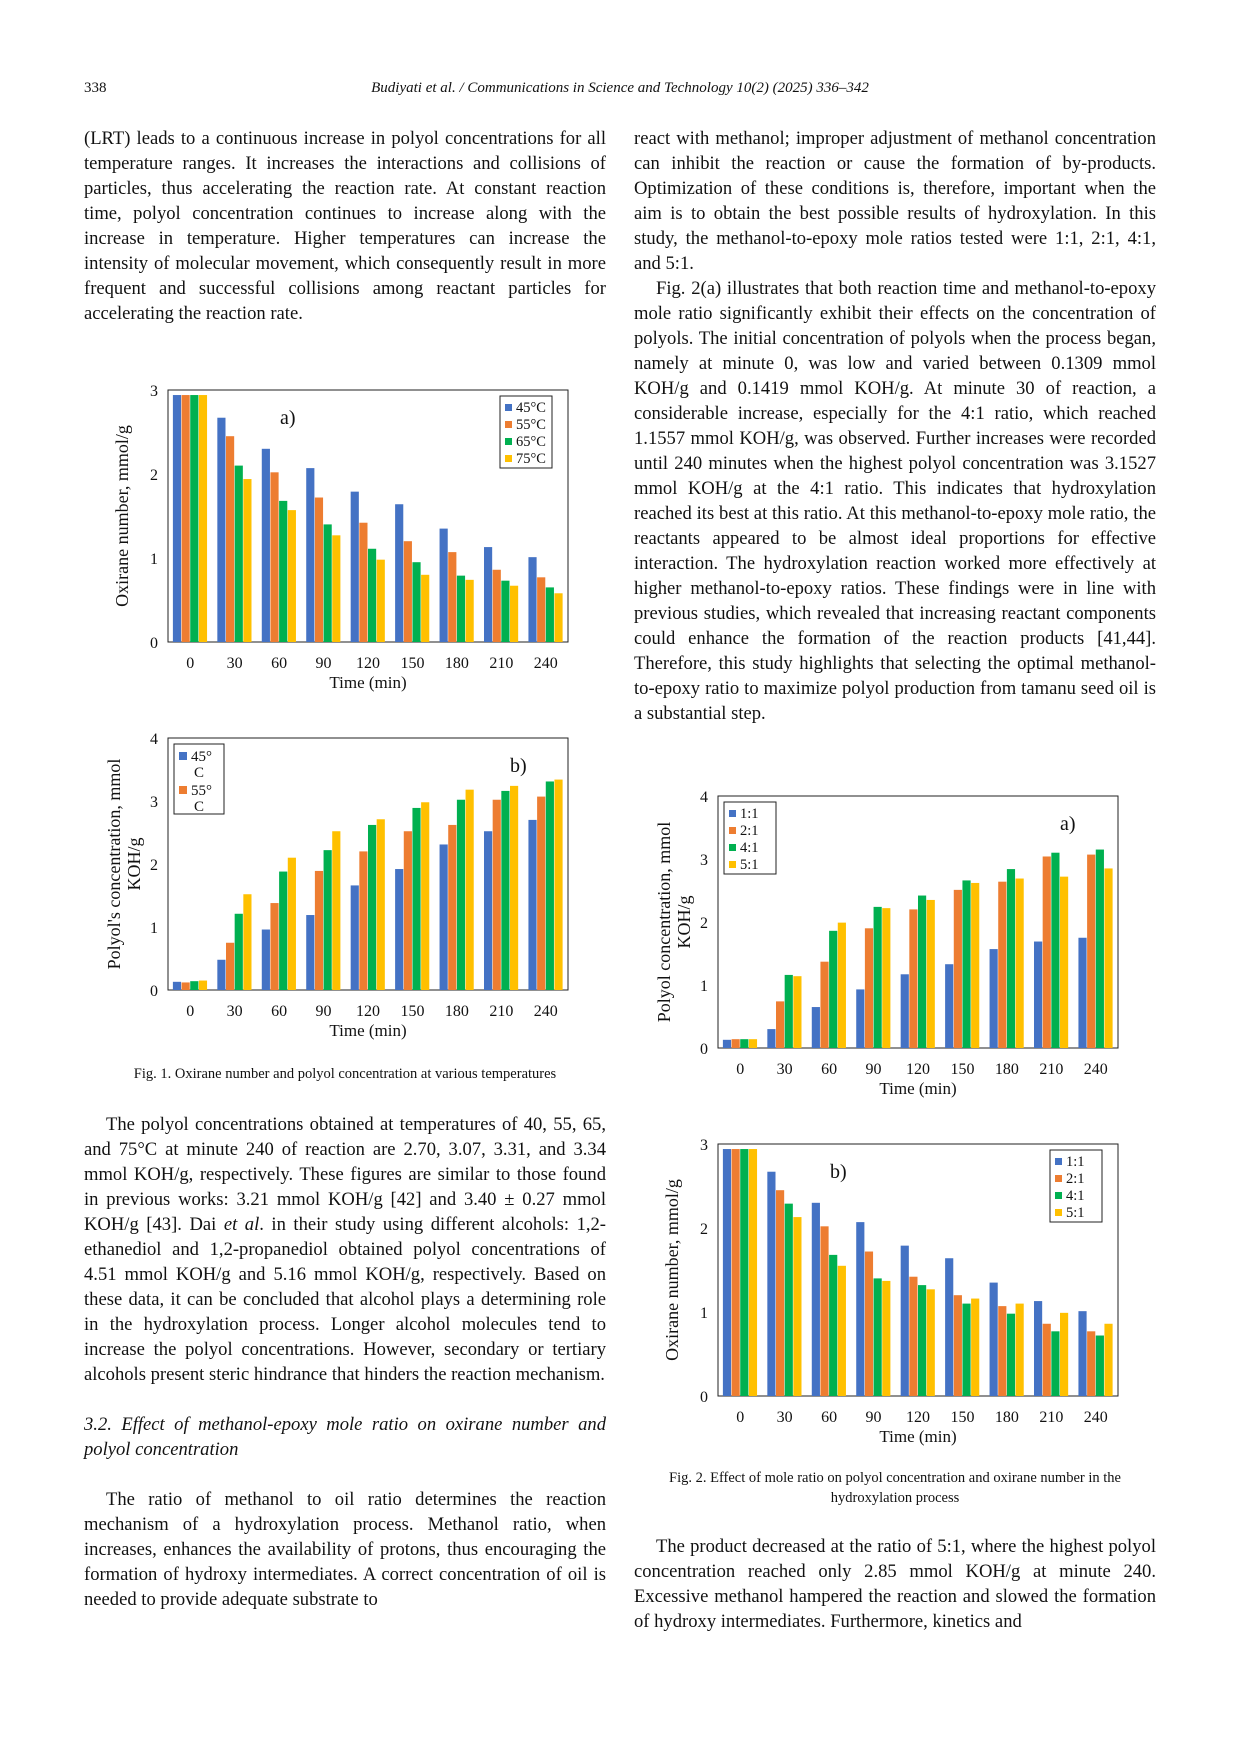 Image resolution: width=1240 pixels, height=1754 pixels. I want to click on y-axis-label: Polyol concentration, mmolKOH/g, so click(674, 922).